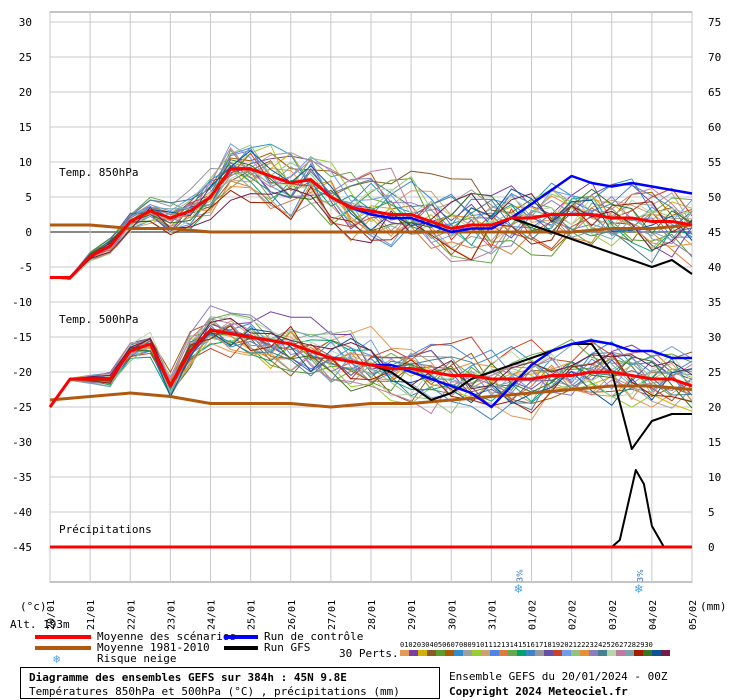 This screenshot has width=740, height=700. Describe the element at coordinates (28, 197) in the screenshot. I see `left-tick-label: 5` at that location.